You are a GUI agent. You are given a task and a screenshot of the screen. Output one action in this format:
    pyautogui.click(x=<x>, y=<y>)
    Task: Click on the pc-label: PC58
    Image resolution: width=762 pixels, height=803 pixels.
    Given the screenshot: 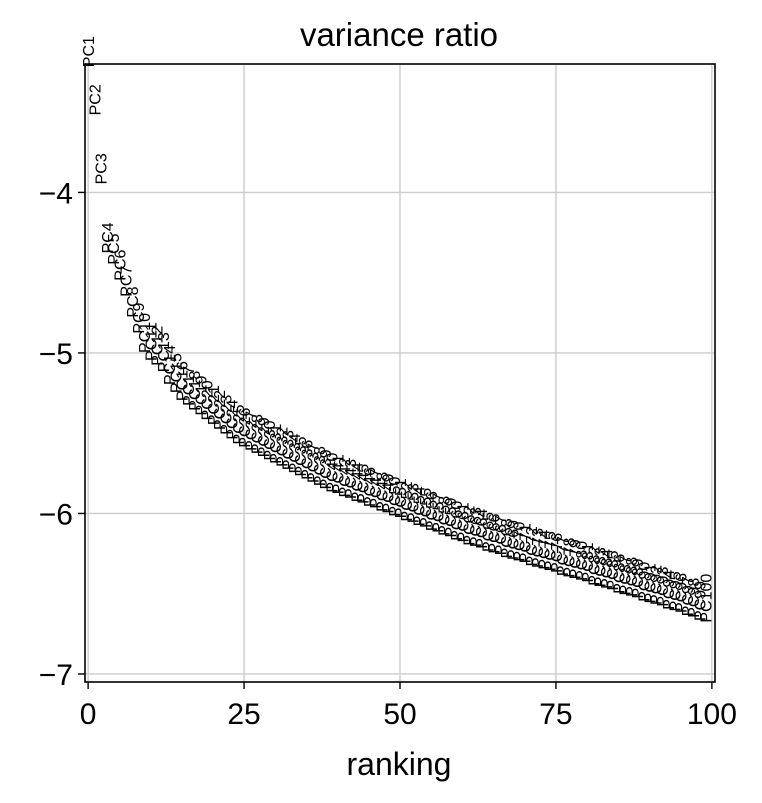 What is the action you would take?
    pyautogui.click(x=445, y=516)
    